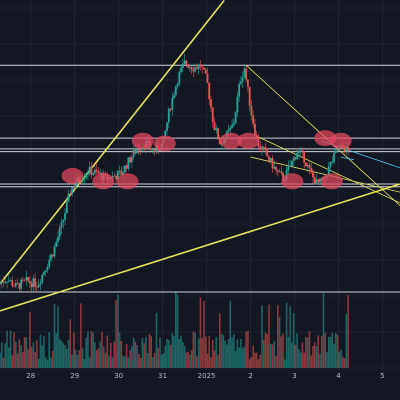 Image resolution: width=400 pixels, height=400 pixels. What do you see at coordinates (347, 158) in the screenshot?
I see `trendline` at bounding box center [347, 158].